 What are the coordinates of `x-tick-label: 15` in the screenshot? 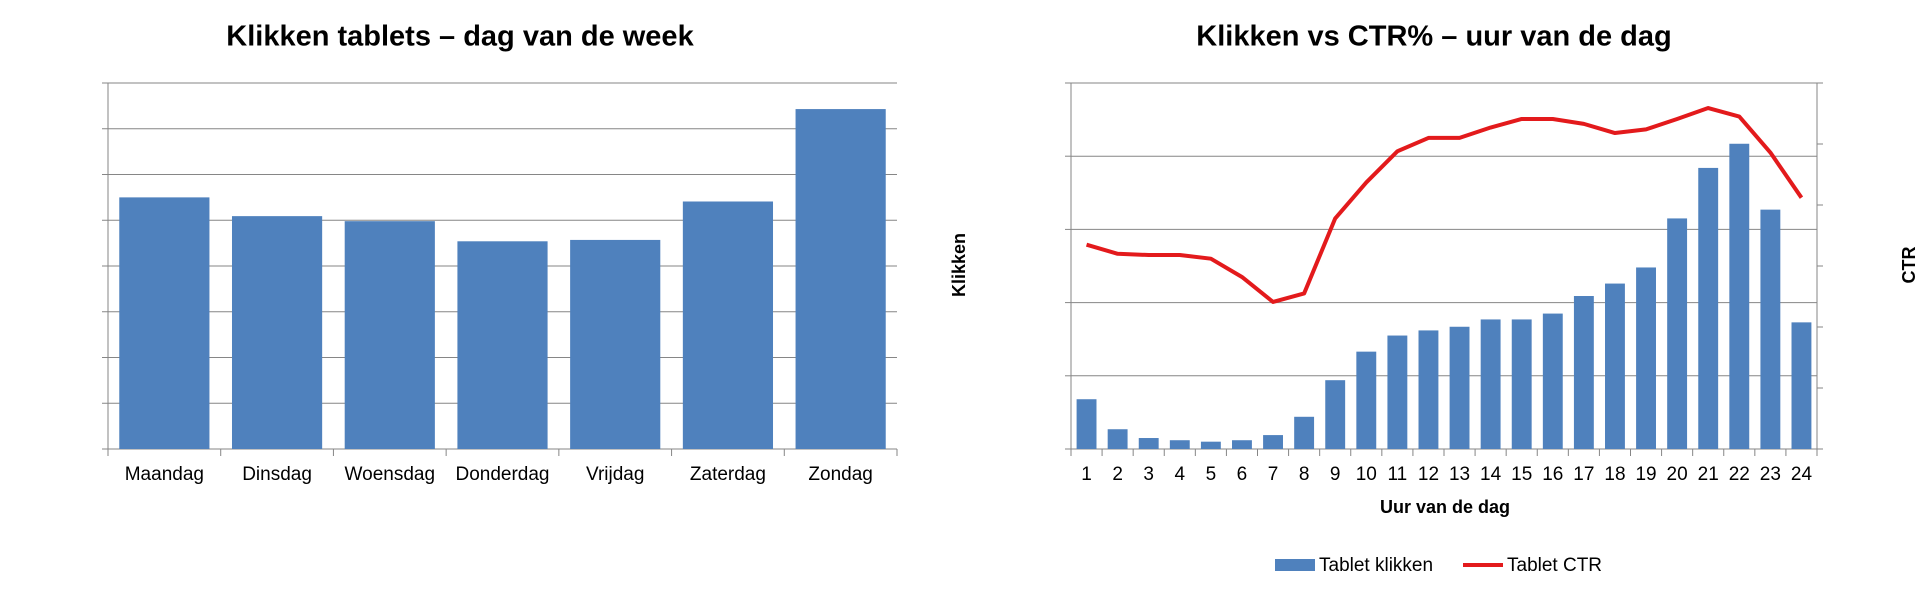 It's located at (1521, 474).